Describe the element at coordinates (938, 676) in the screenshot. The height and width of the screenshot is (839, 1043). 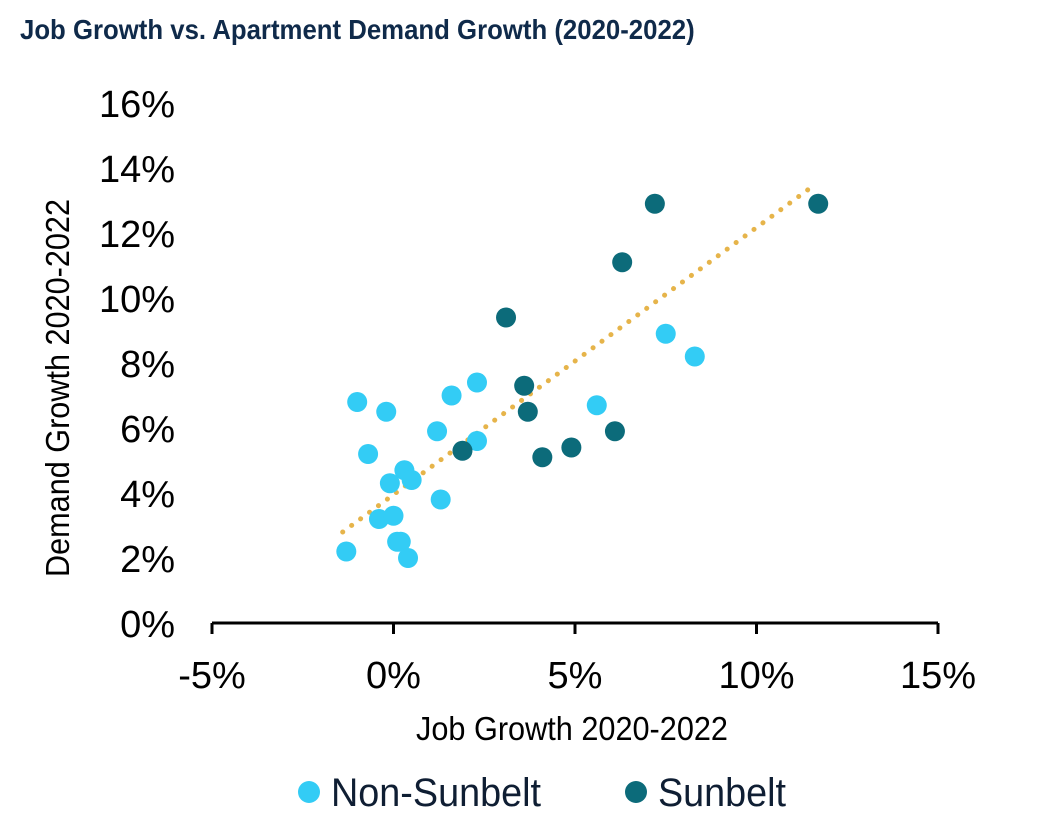
I see `x-tick-label: 15%` at that location.